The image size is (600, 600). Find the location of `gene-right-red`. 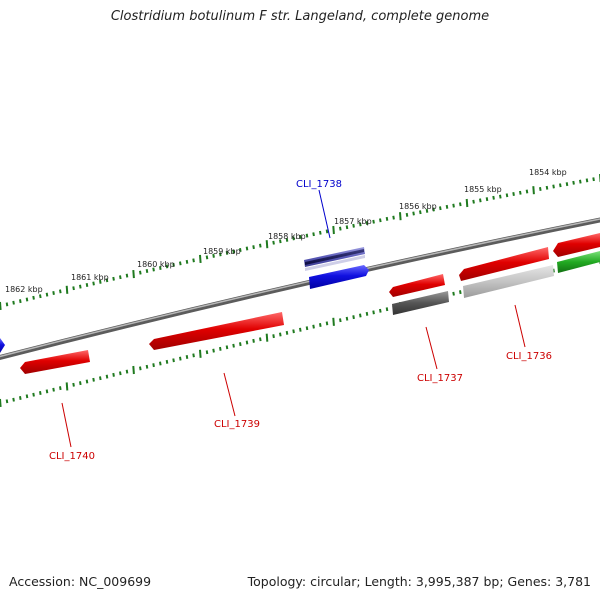

gene-right-red is located at coordinates (576, 245).